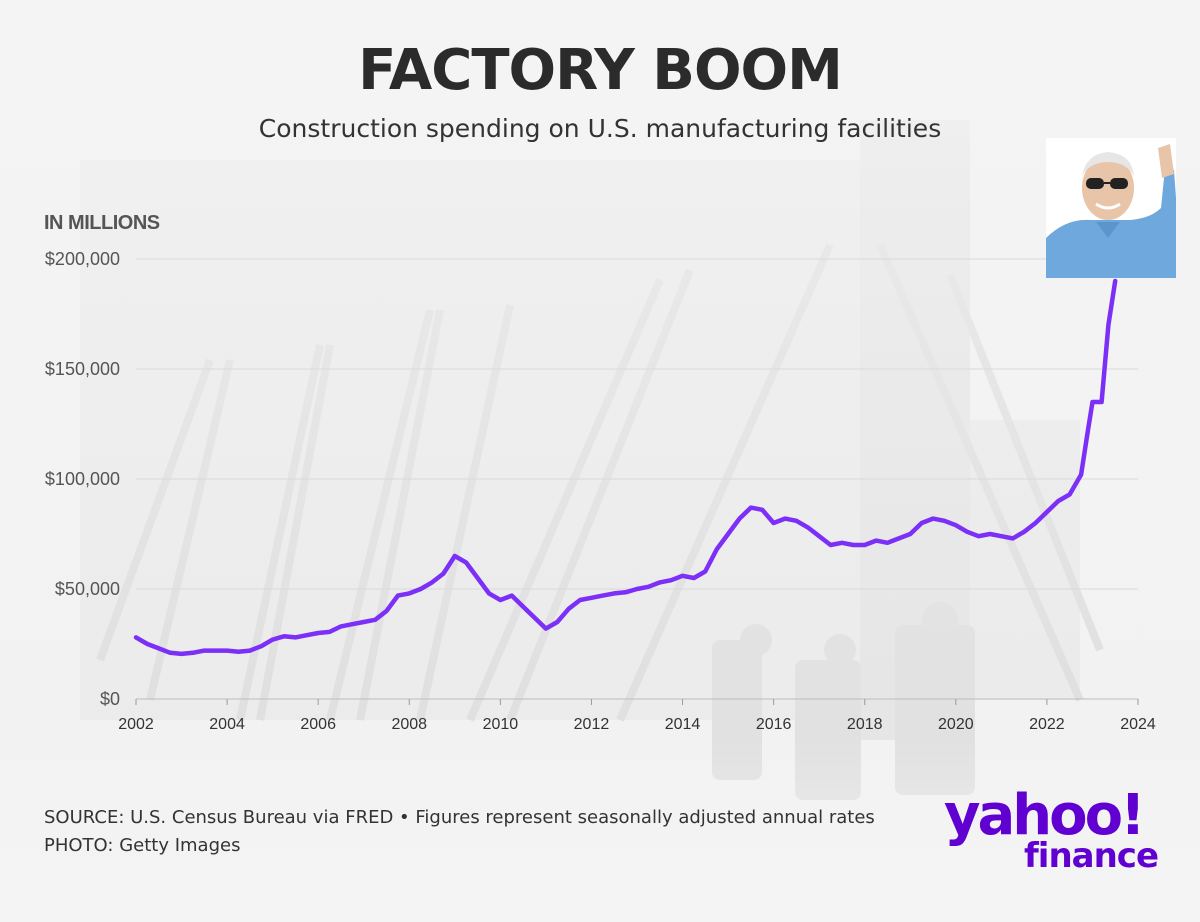 The height and width of the screenshot is (922, 1200). Describe the element at coordinates (1111, 208) in the screenshot. I see `inset-portrait-photo` at that location.